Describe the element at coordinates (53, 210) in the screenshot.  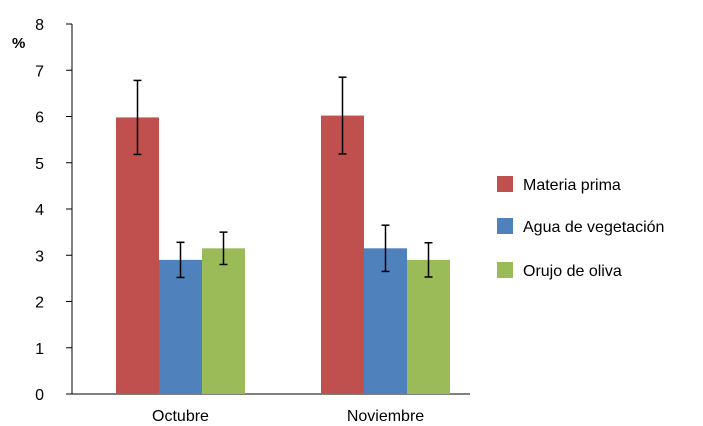
I see `y-ticks: 0 1 2 3 4 5 6 7 8` at that location.